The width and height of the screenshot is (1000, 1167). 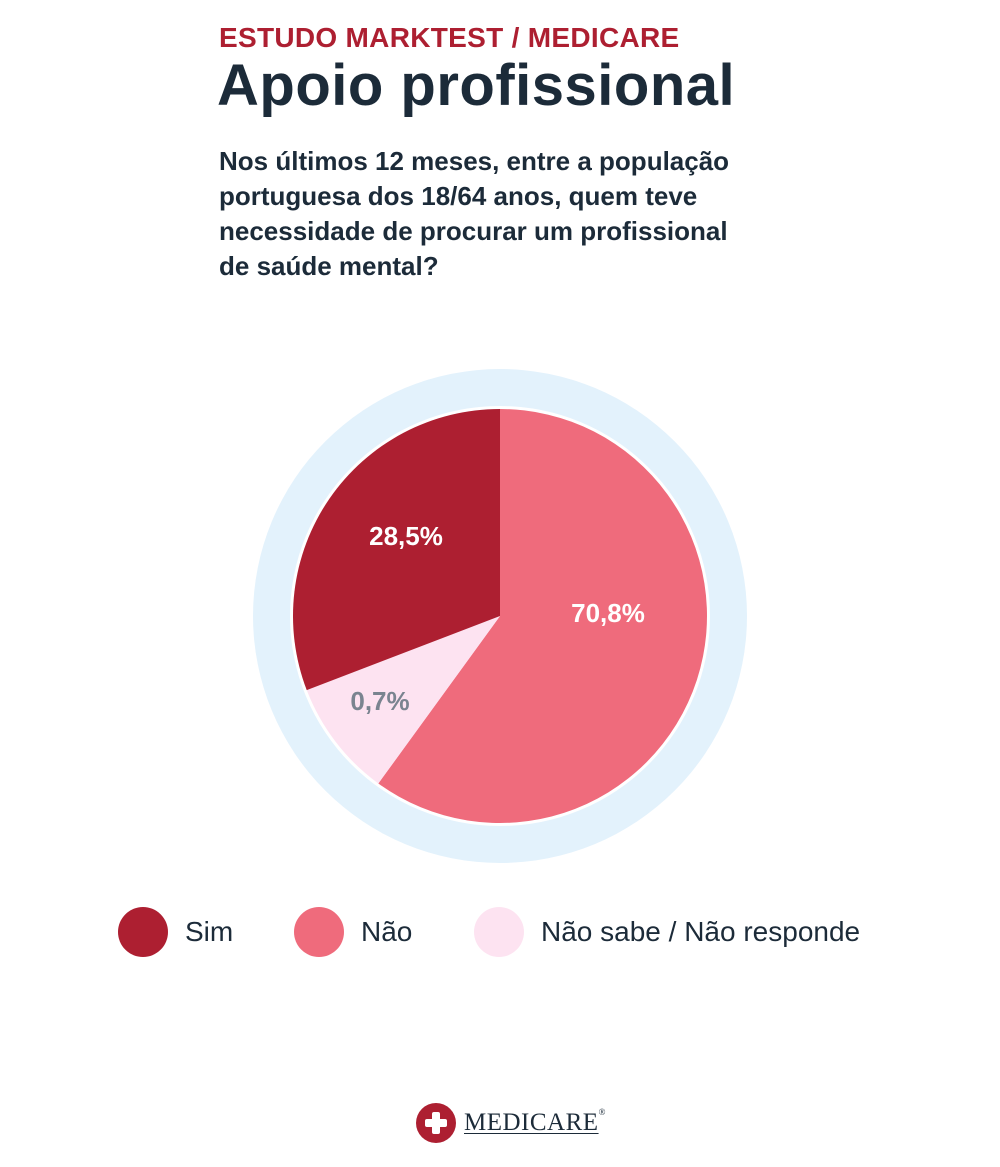 What do you see at coordinates (458, 196) in the screenshot?
I see `subtitle-line: portuguesa dos 18/64 anos, quem teve` at bounding box center [458, 196].